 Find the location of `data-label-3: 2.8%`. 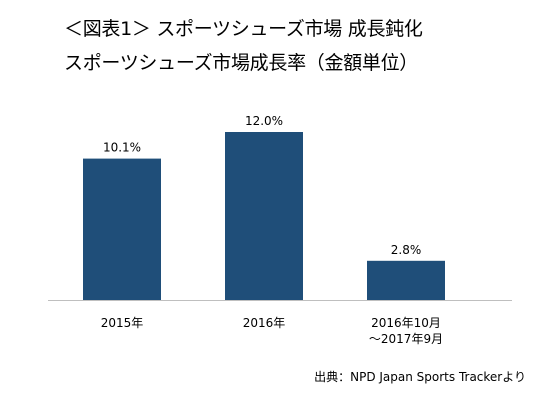

data-label-3: 2.8% is located at coordinates (406, 250).